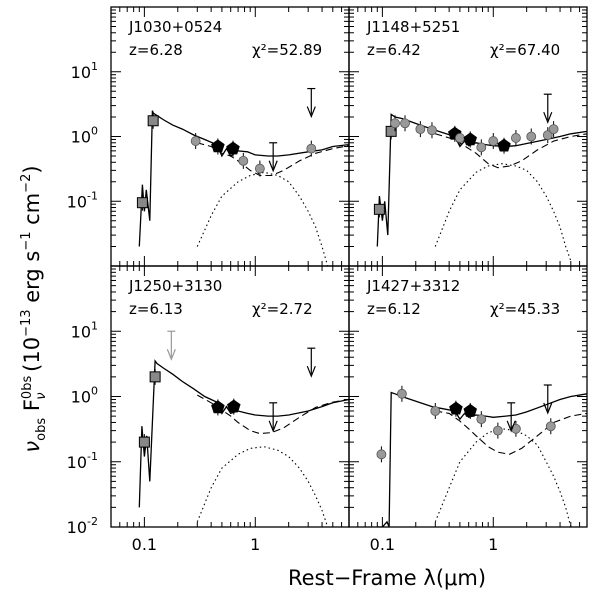 Image resolution: width=603 pixels, height=594 pixels. What do you see at coordinates (175, 27) in the screenshot?
I see `panel-name: J1030+0524` at bounding box center [175, 27].